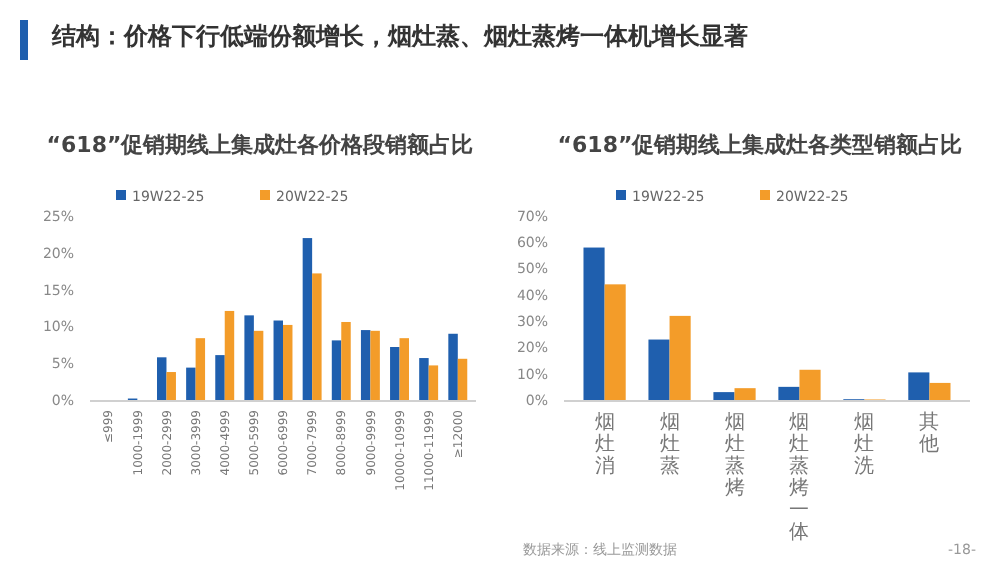  Describe the element at coordinates (734, 455) in the screenshot. I see `x-tick-label: 烟灶蒸烤` at that location.